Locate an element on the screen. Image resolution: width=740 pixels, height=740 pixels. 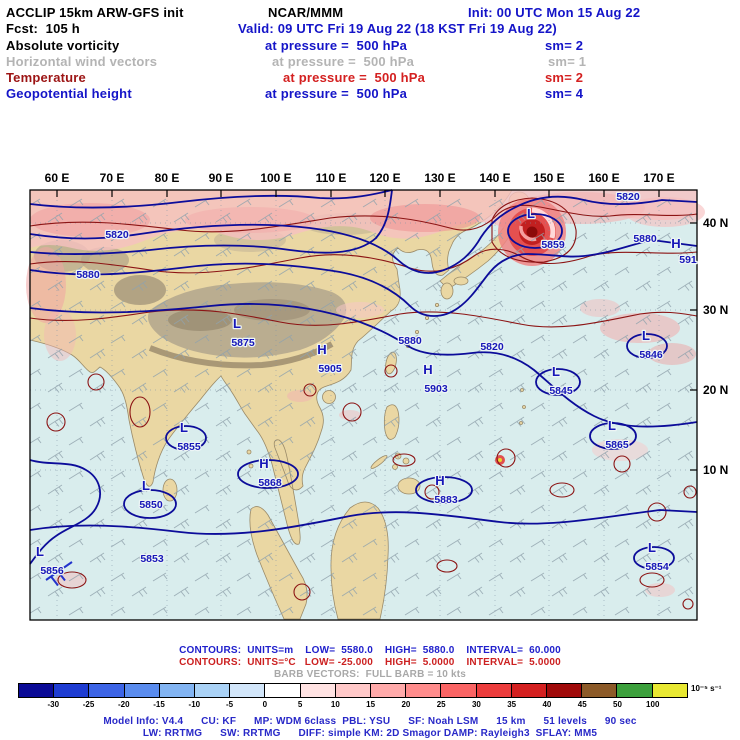
lon-axis-label: 110 E is located at coordinates (331, 178).